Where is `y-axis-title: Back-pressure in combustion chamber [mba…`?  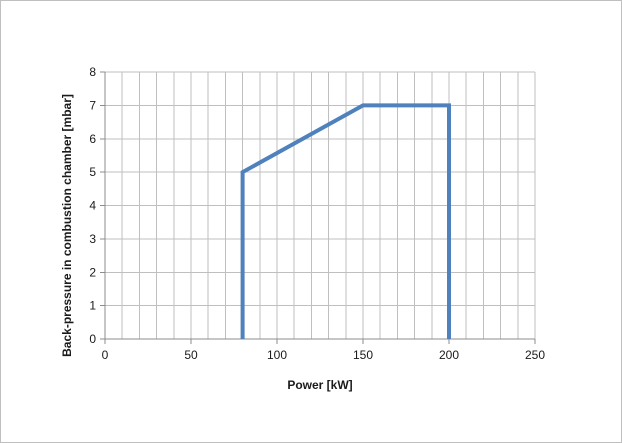 y-axis-title: Back-pressure in combustion chamber [mba… is located at coordinates (67, 225).